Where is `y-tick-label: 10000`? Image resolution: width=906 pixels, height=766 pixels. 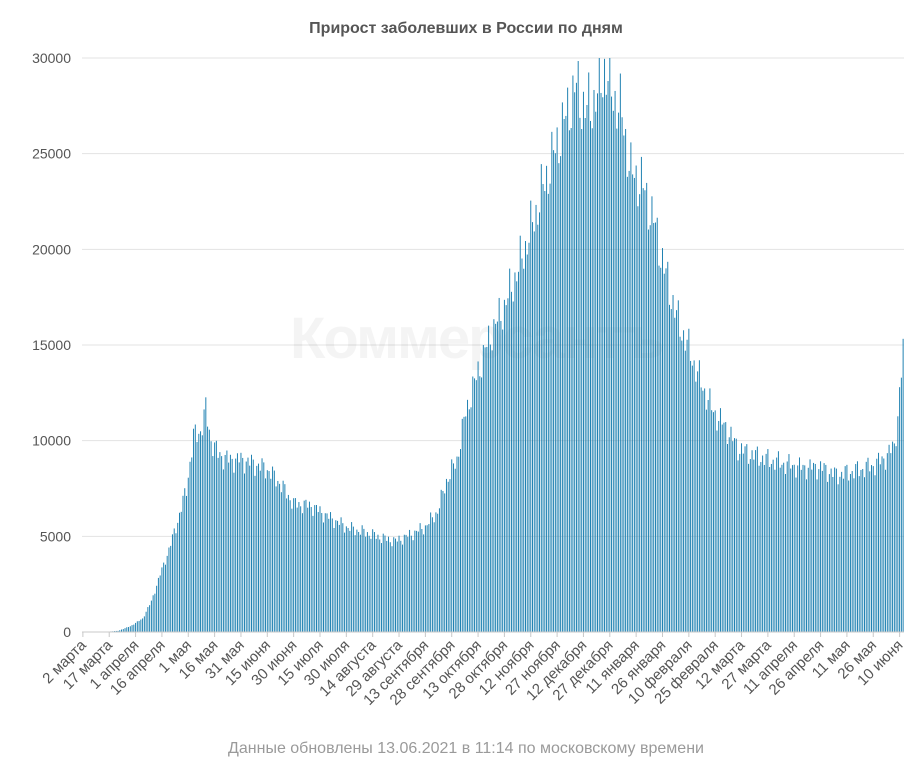 y-tick-label: 10000 is located at coordinates (51, 441).